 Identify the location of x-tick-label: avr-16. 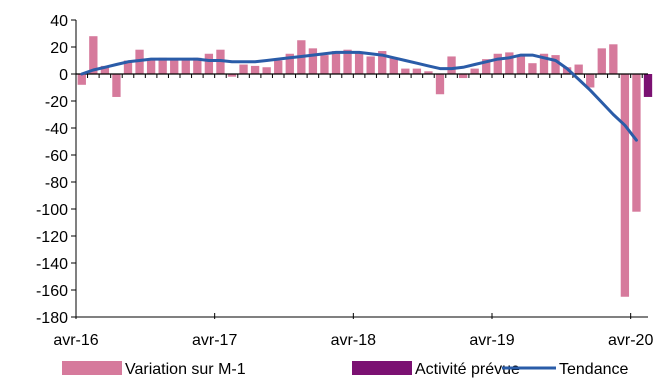
(75, 340).